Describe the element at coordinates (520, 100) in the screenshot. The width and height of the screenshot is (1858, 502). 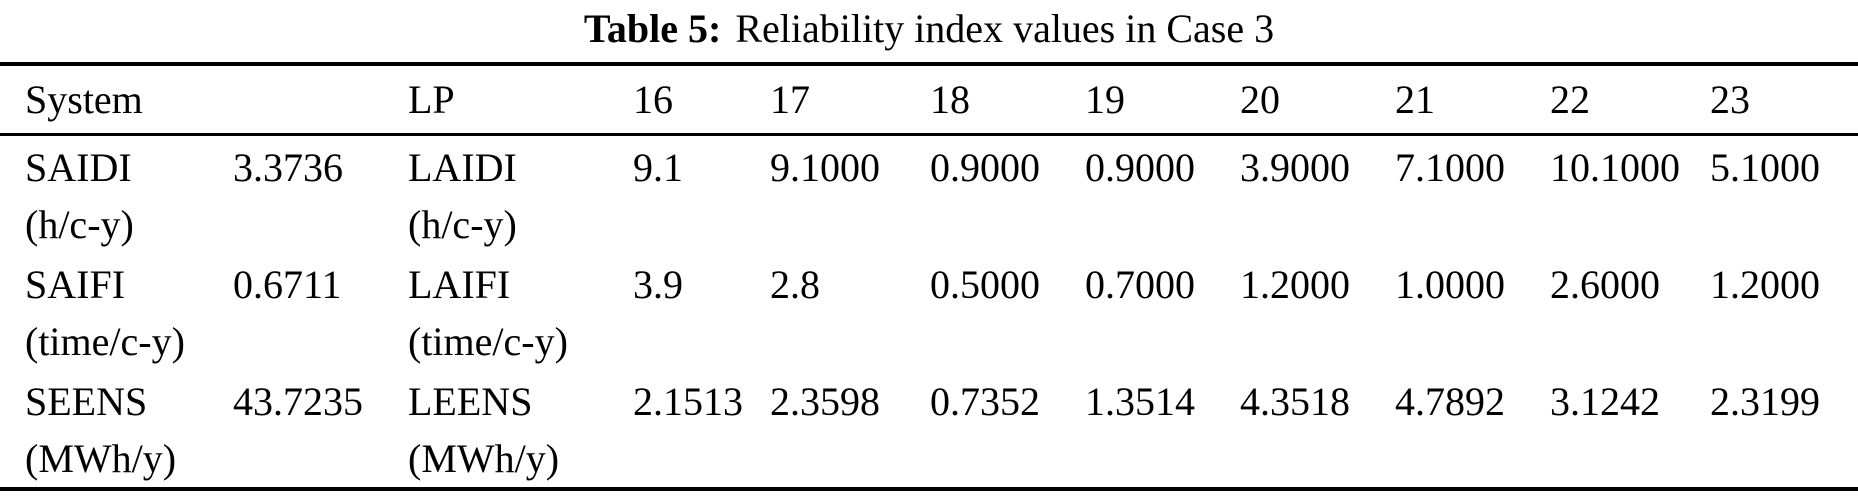
I see `column-header-lp: LP` at that location.